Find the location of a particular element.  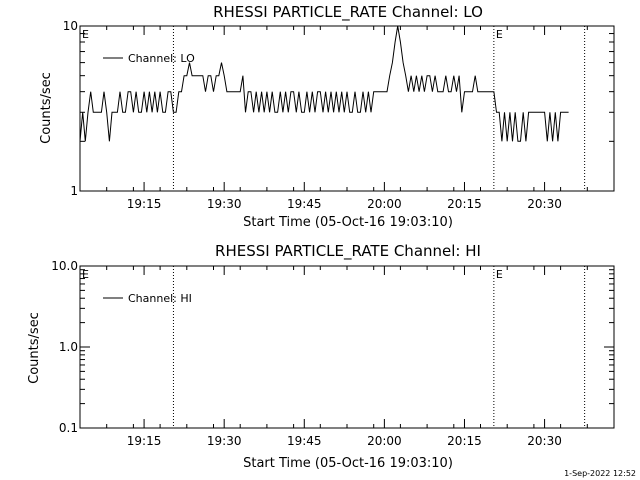

lo-legend-label: Channel: LO is located at coordinates (161, 58).